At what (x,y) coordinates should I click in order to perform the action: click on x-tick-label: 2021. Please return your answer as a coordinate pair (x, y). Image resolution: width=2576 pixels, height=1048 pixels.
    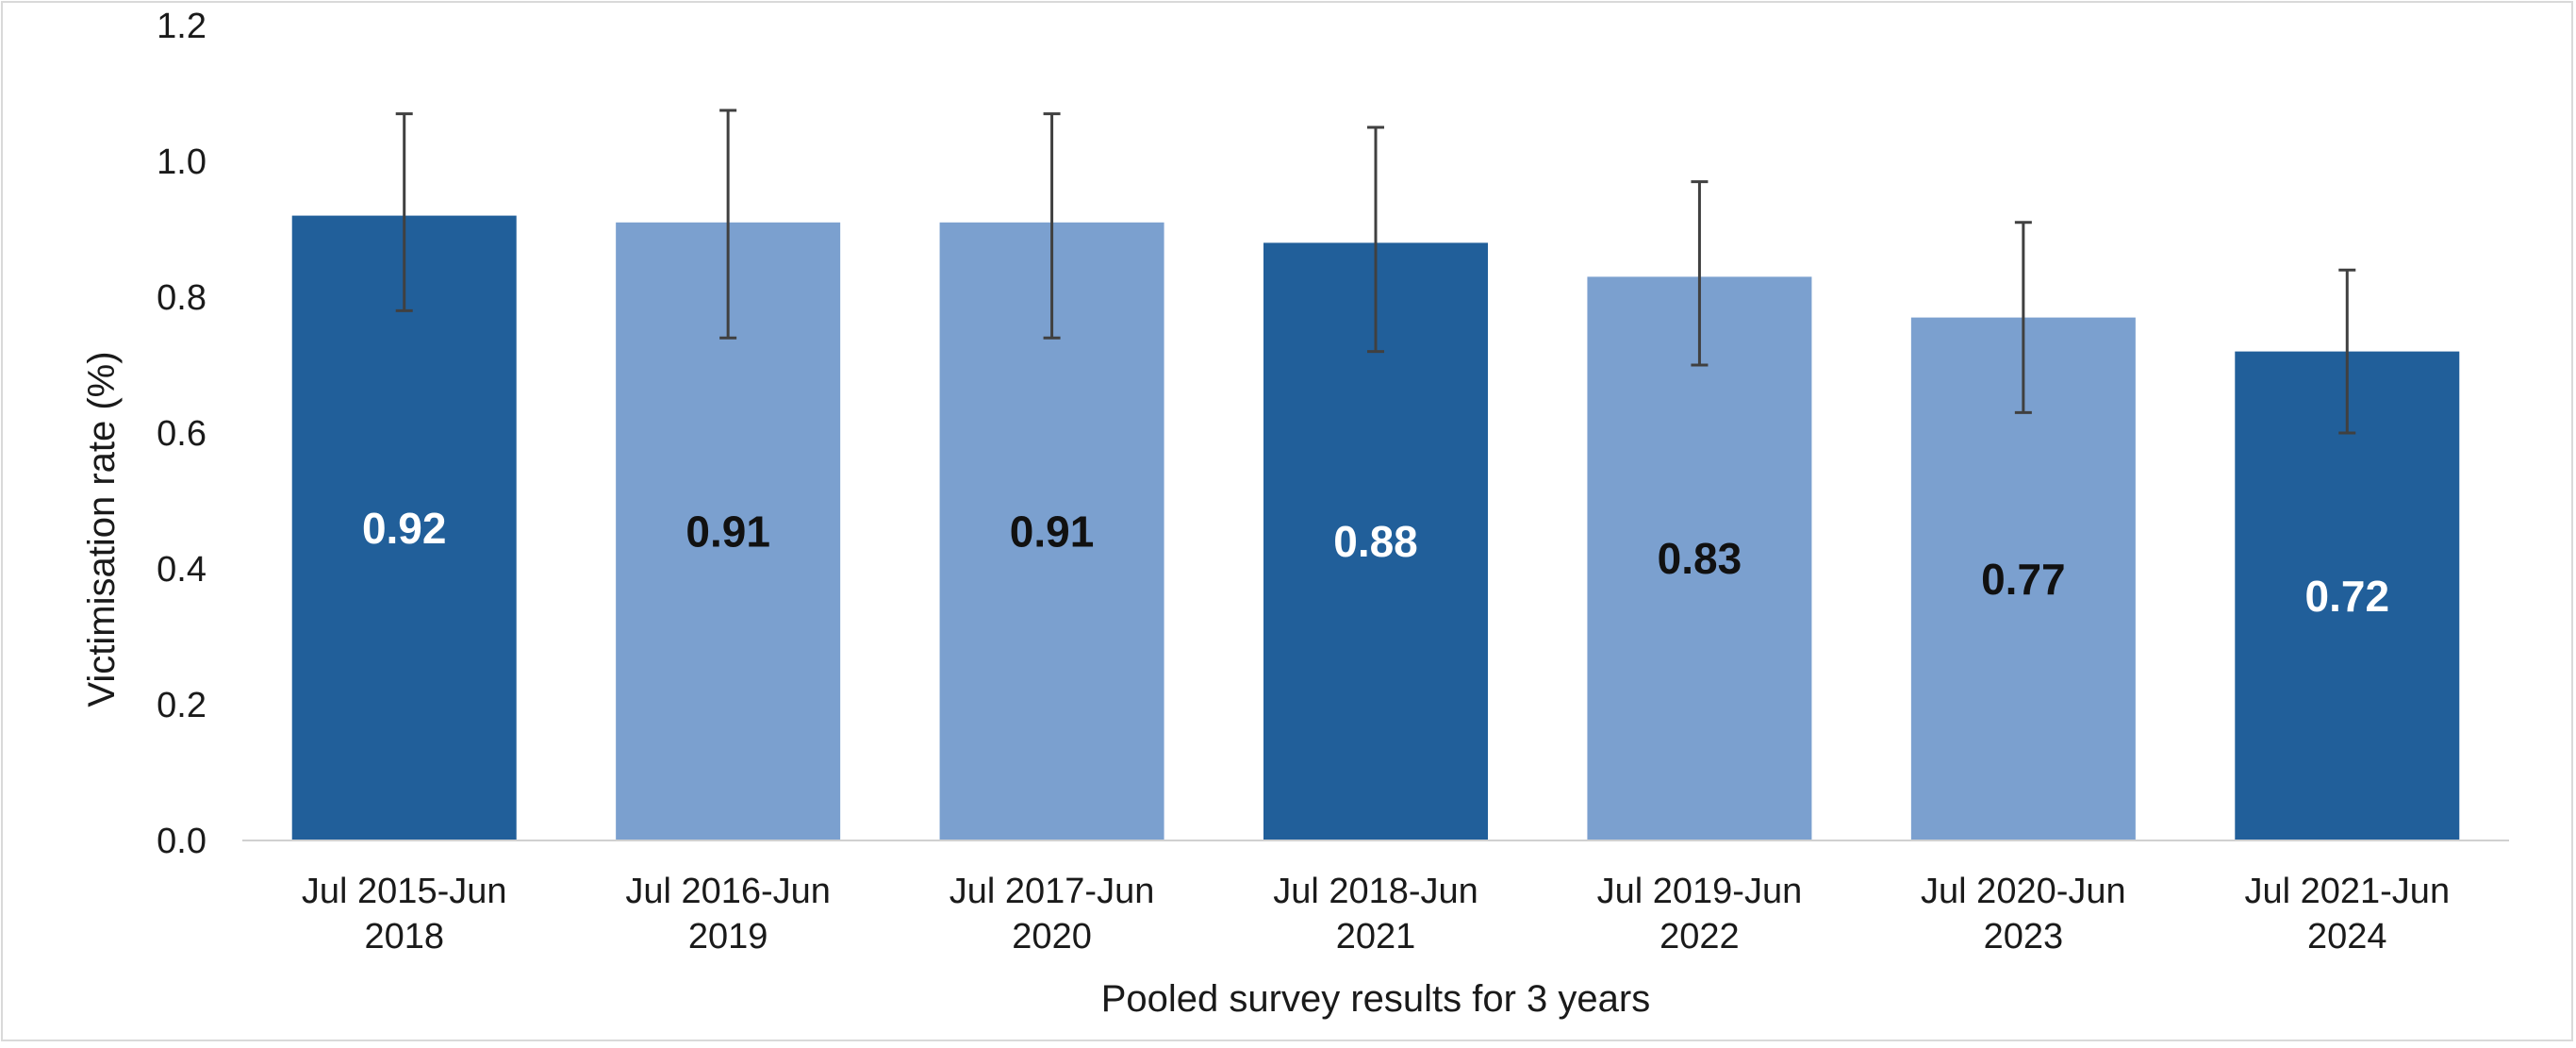
    Looking at the image, I should click on (1376, 937).